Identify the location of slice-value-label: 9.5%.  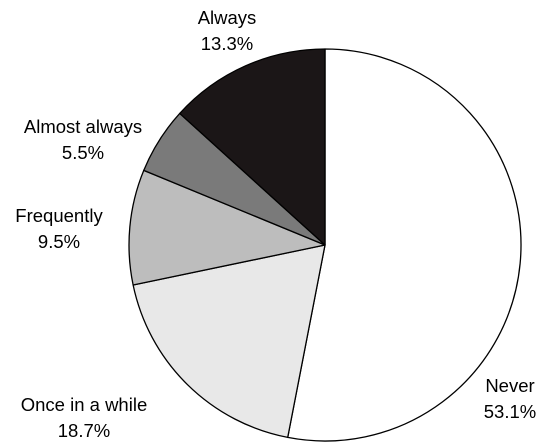
(59, 241).